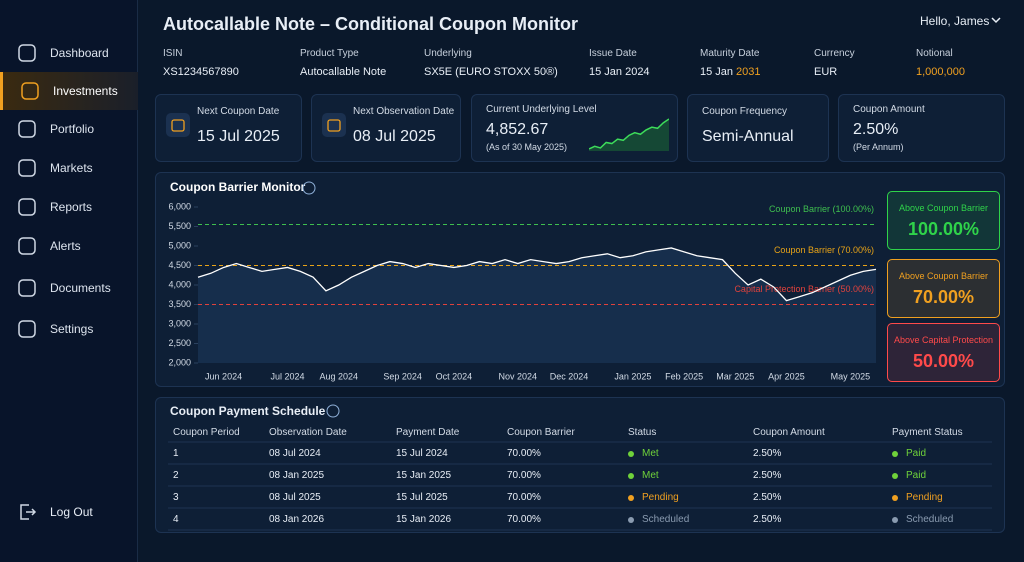 This screenshot has height=562, width=1024. I want to click on summary-card: Coupon Amount 2.50% (Per Annum), so click(921, 128).